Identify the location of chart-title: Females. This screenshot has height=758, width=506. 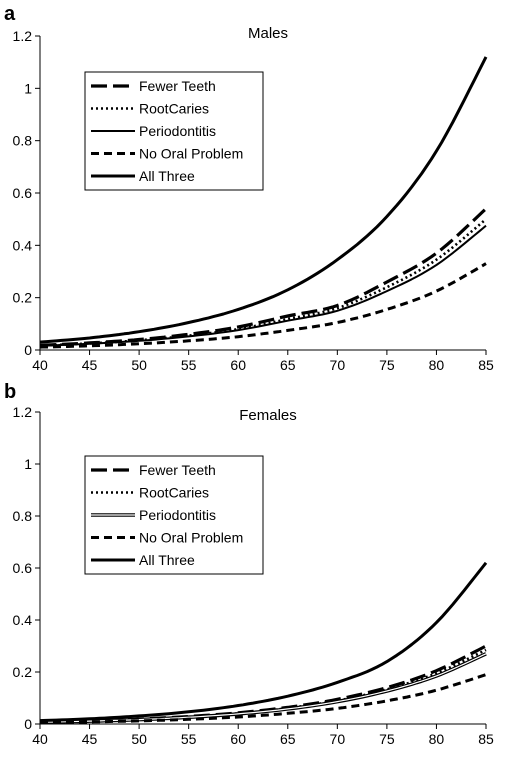
(268, 415).